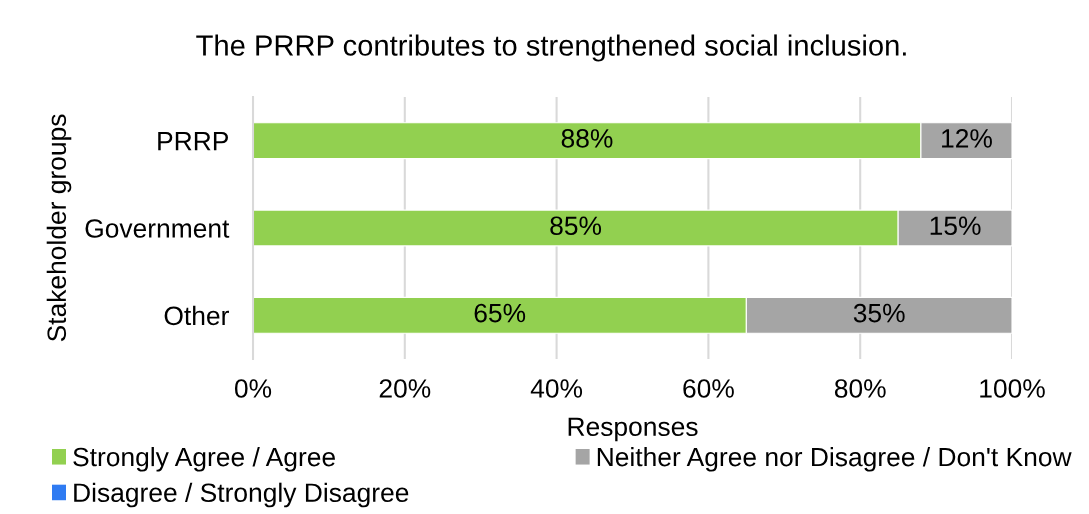 The width and height of the screenshot is (1089, 514). I want to click on y-axis-title: Stakeholder groups, so click(59, 228).